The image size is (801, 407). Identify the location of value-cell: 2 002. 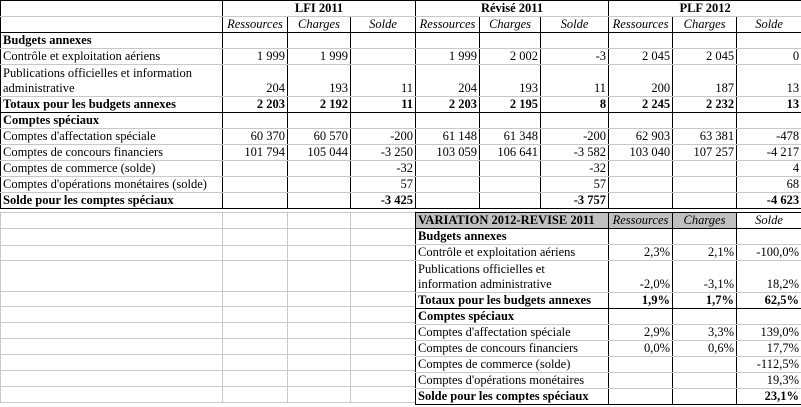
(510, 56).